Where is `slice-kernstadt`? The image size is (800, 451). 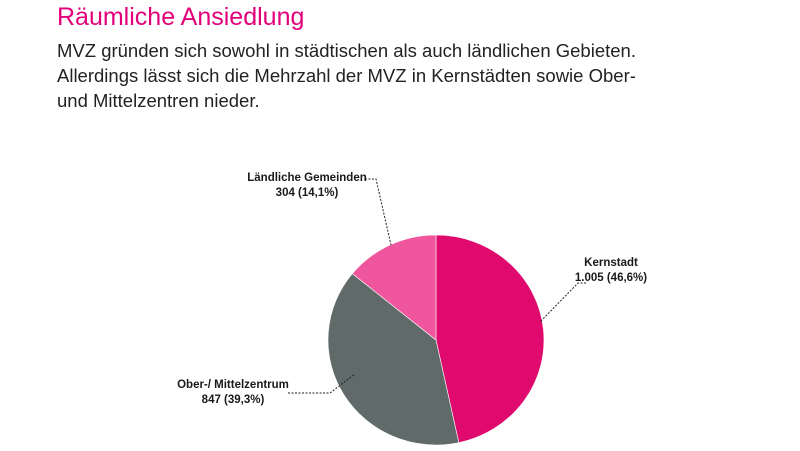
slice-kernstadt is located at coordinates (490, 338).